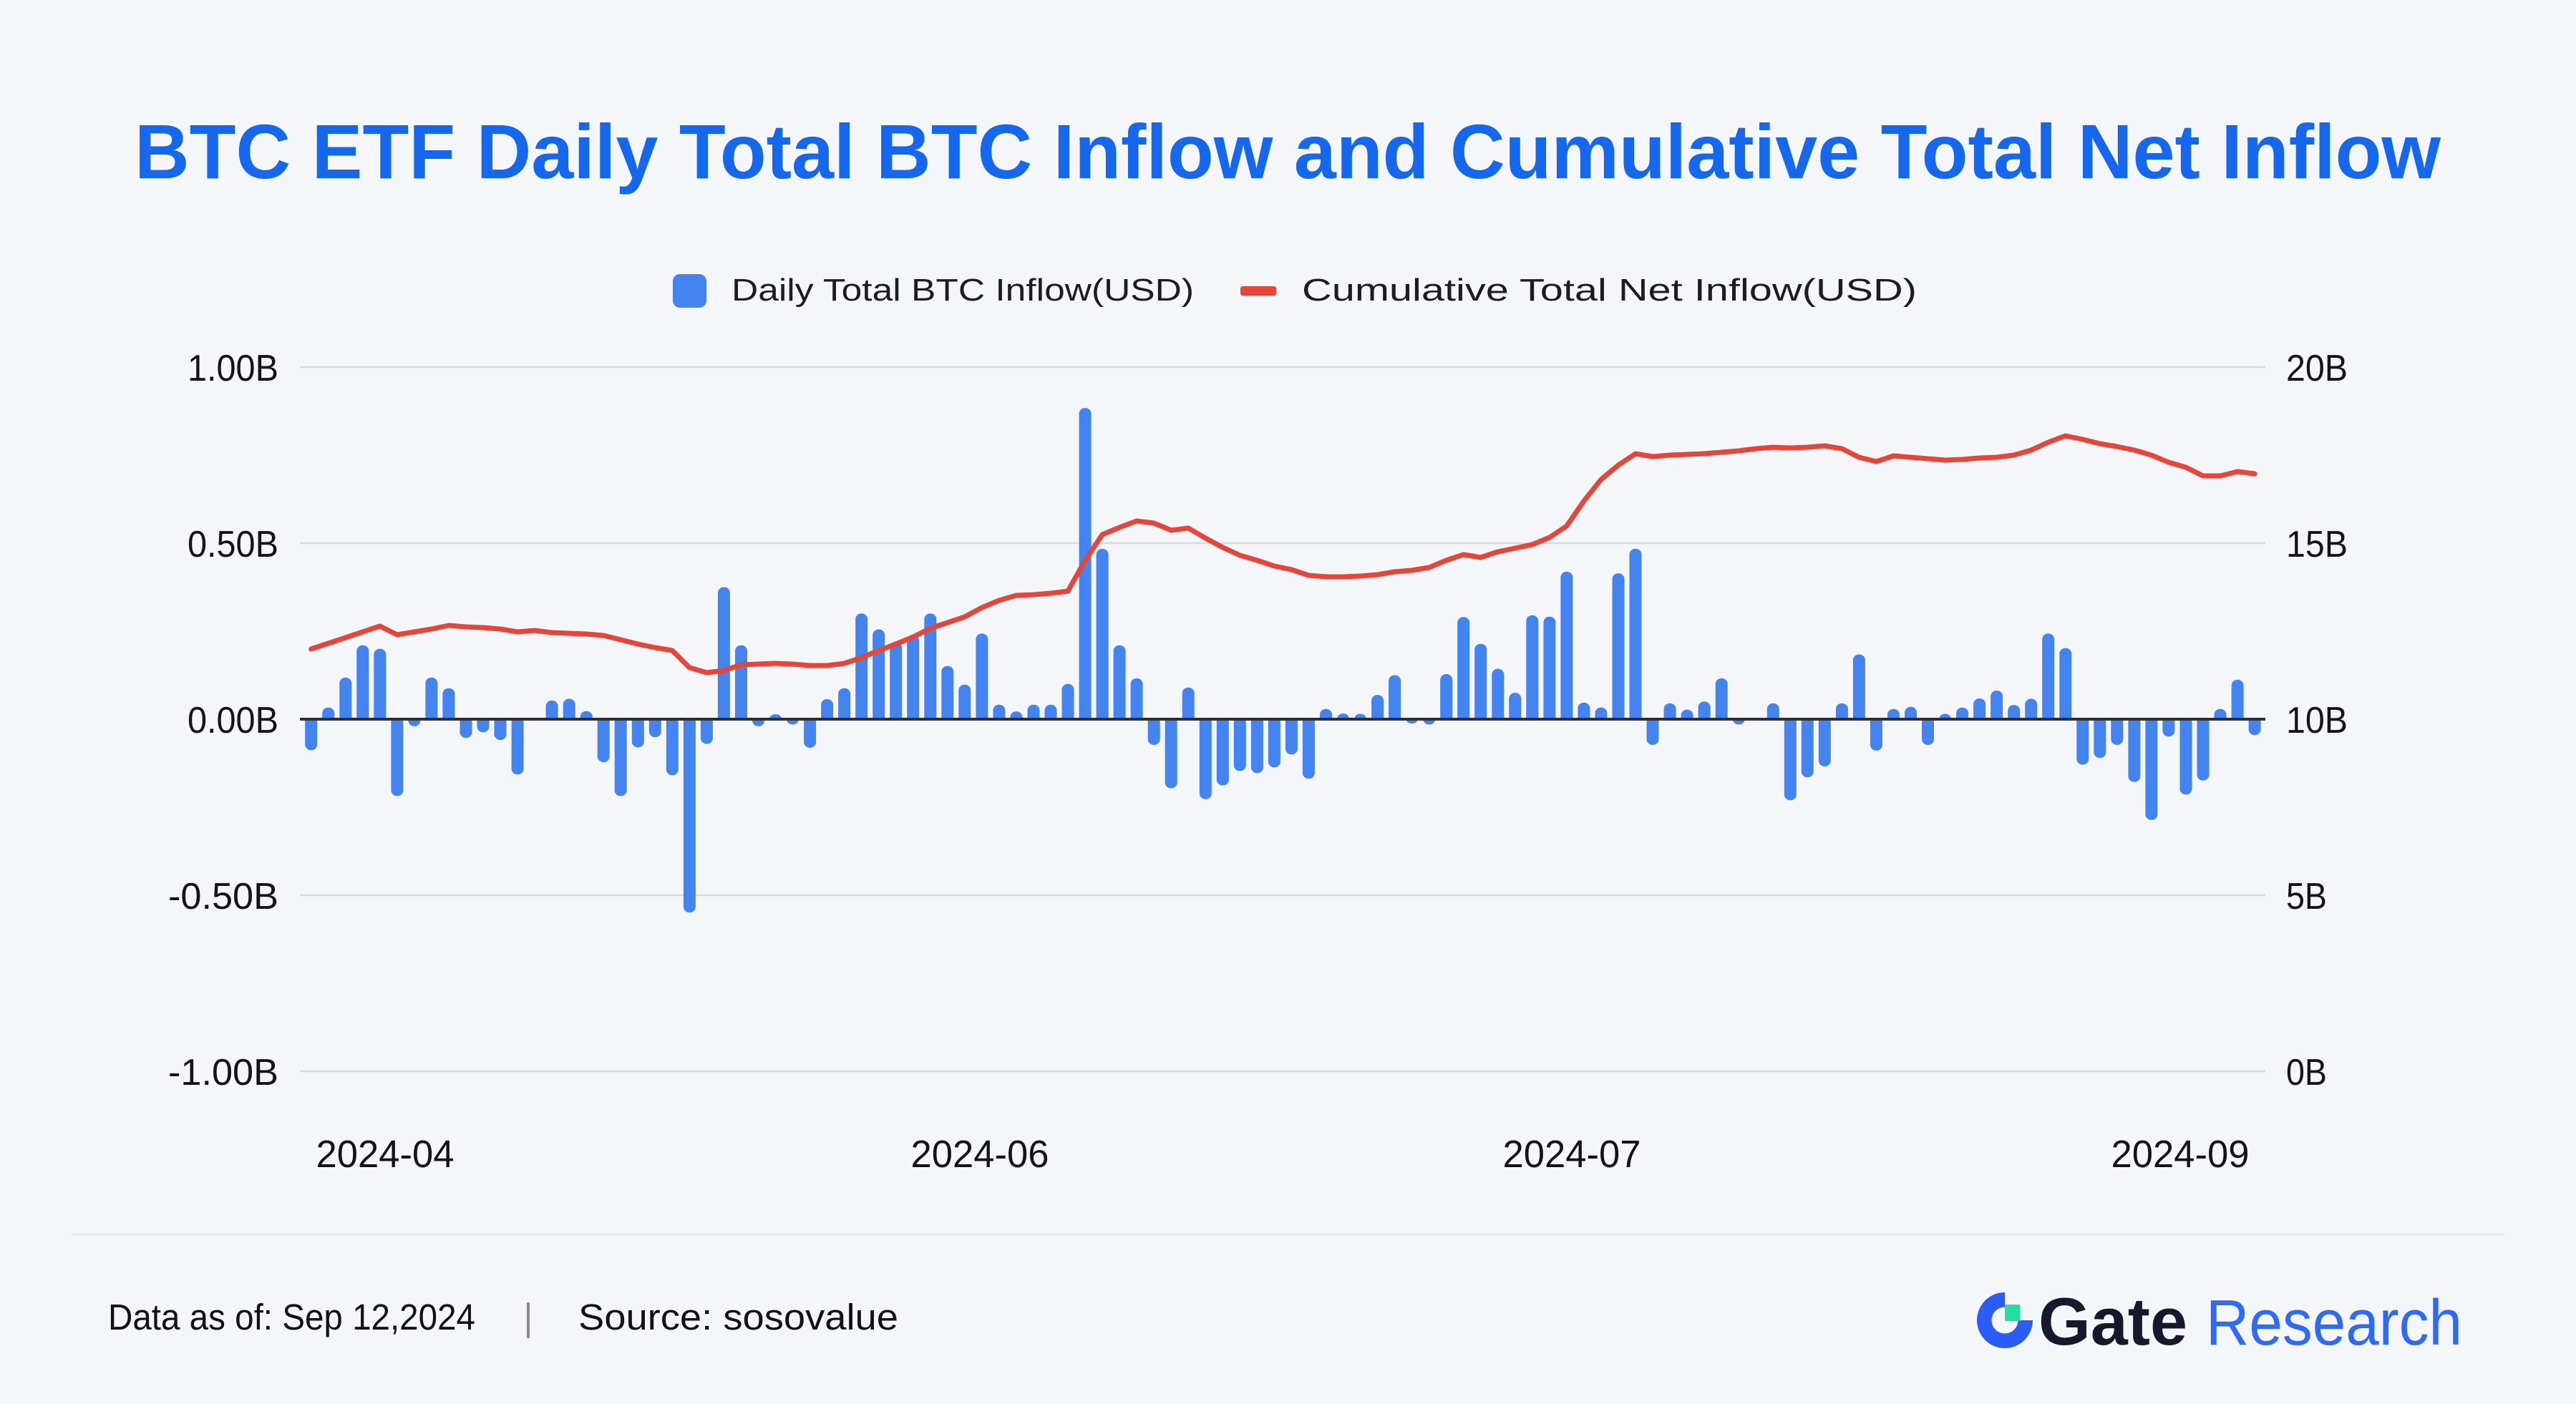 Image resolution: width=2576 pixels, height=1404 pixels. I want to click on svg-text: 2024-09, so click(2180, 1154).